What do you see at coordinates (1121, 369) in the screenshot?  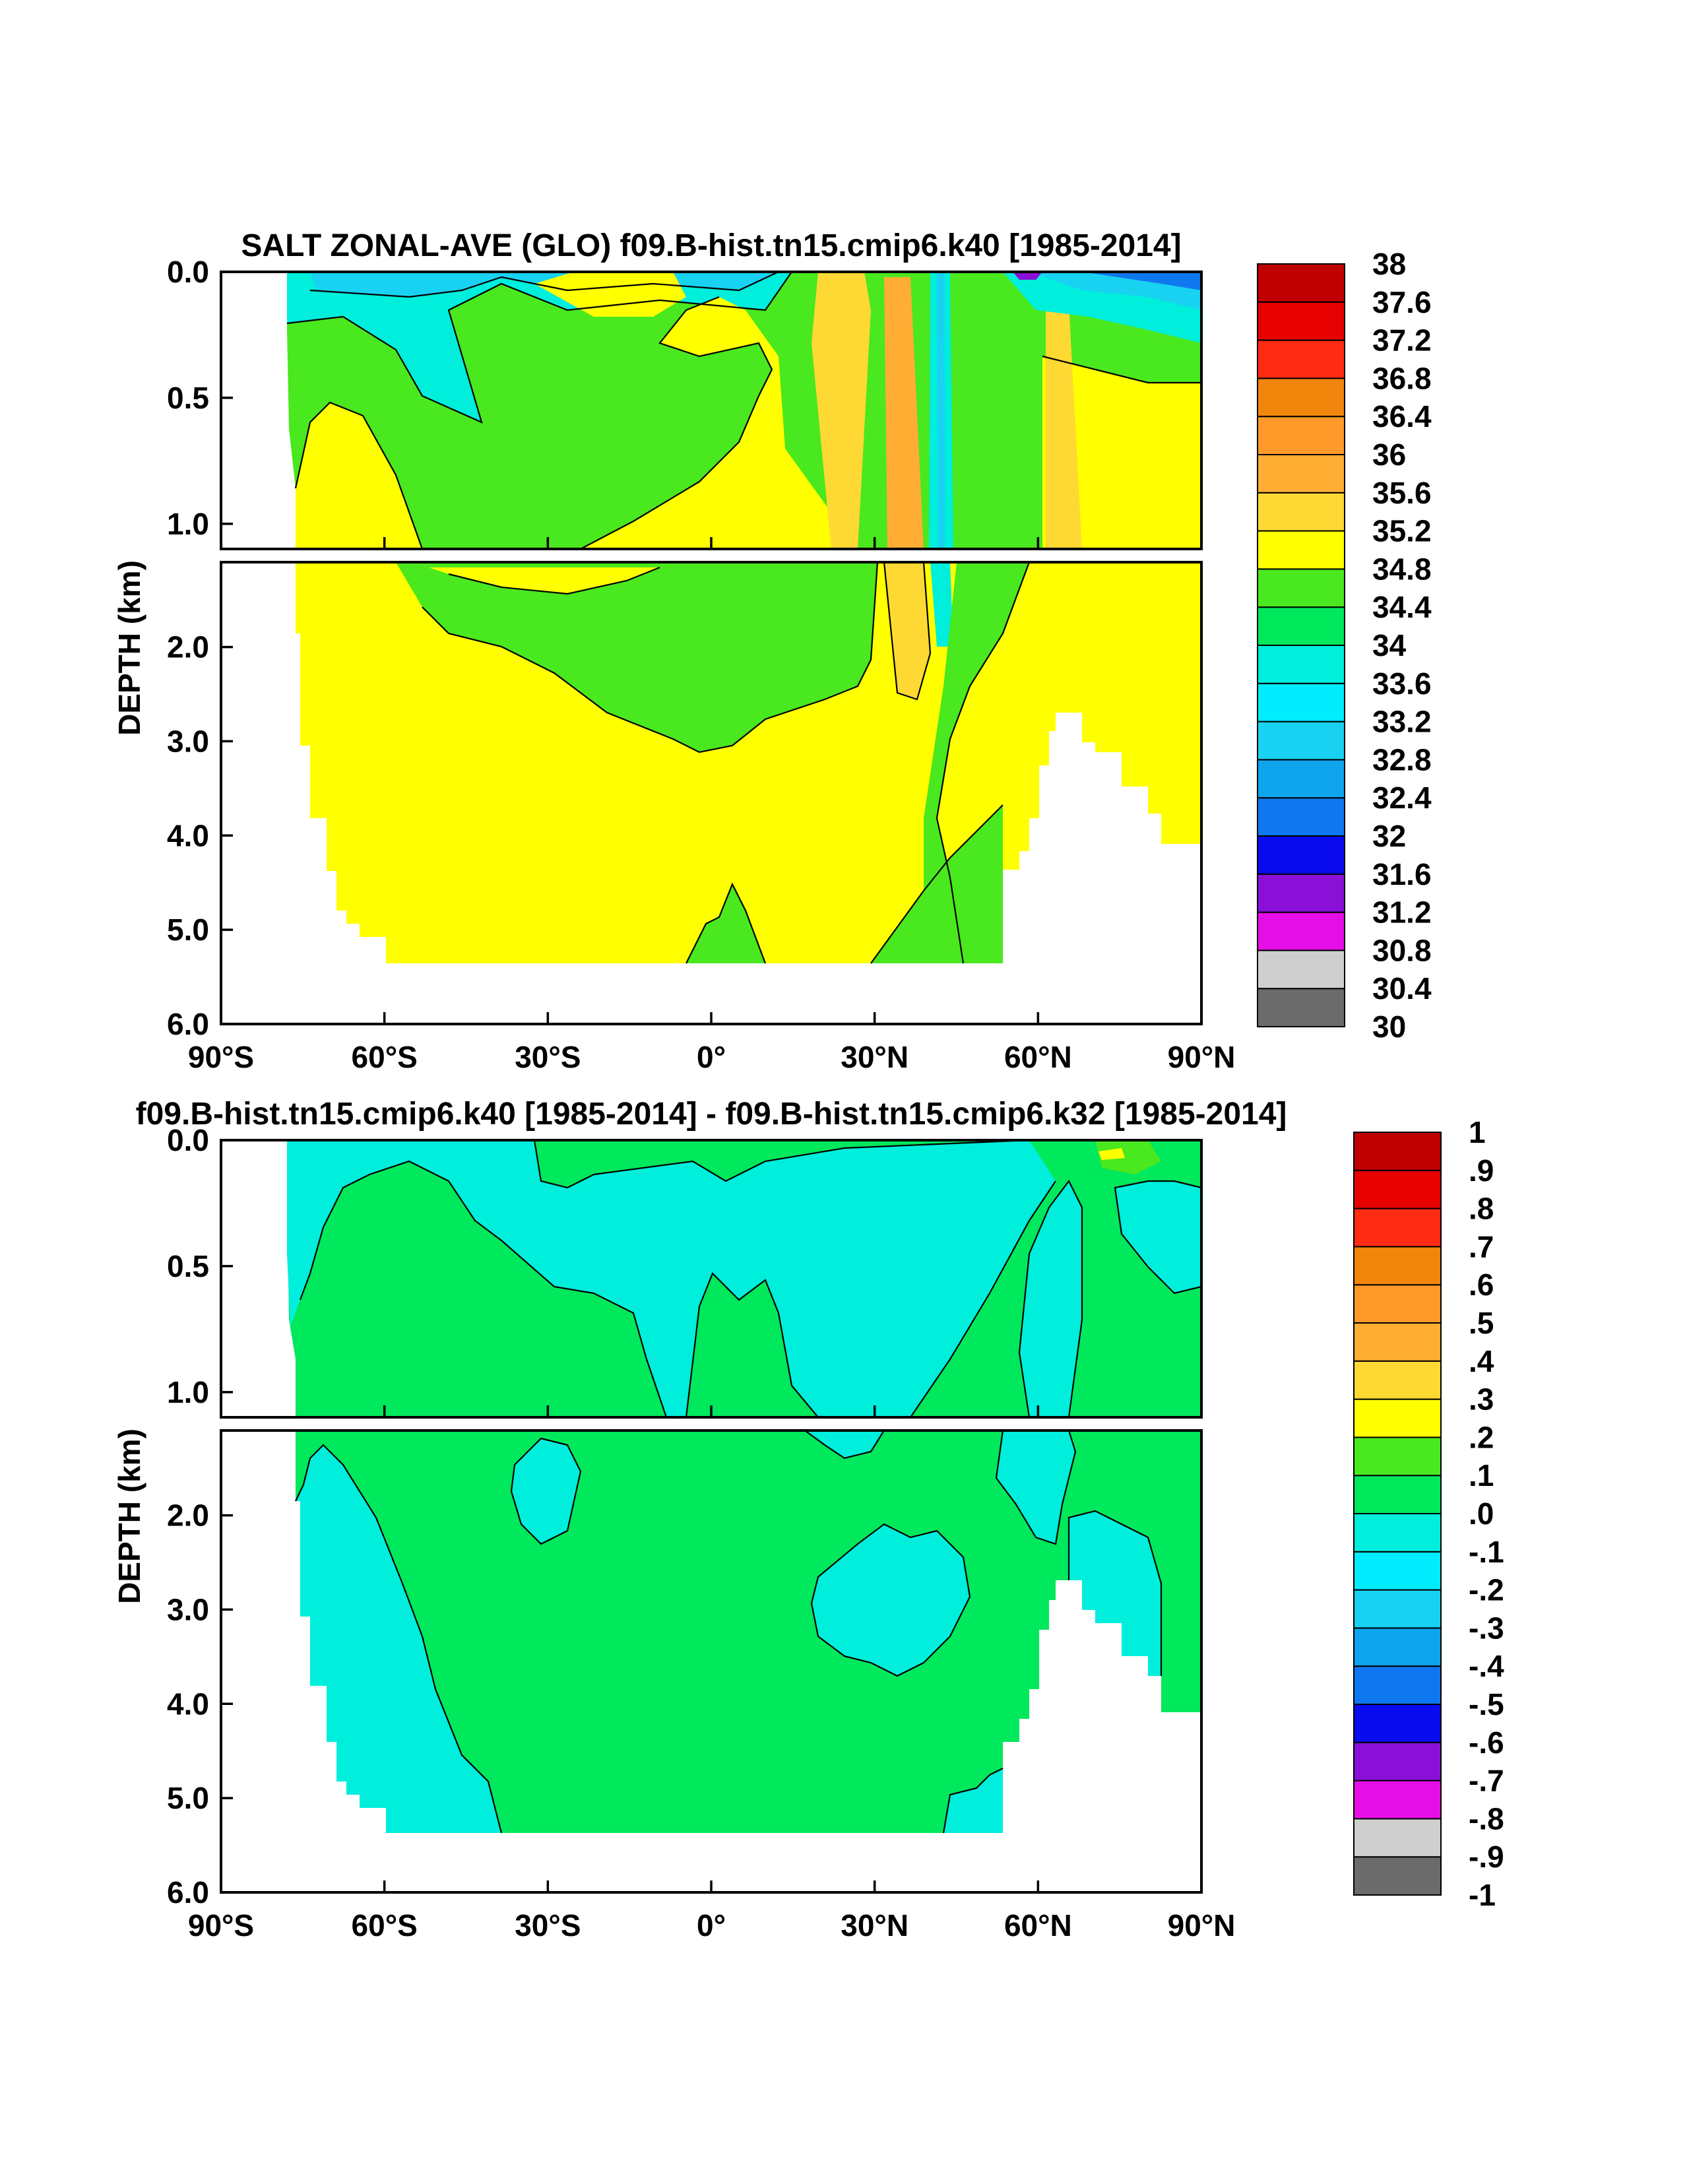 I see `salt-upper-contour-e` at bounding box center [1121, 369].